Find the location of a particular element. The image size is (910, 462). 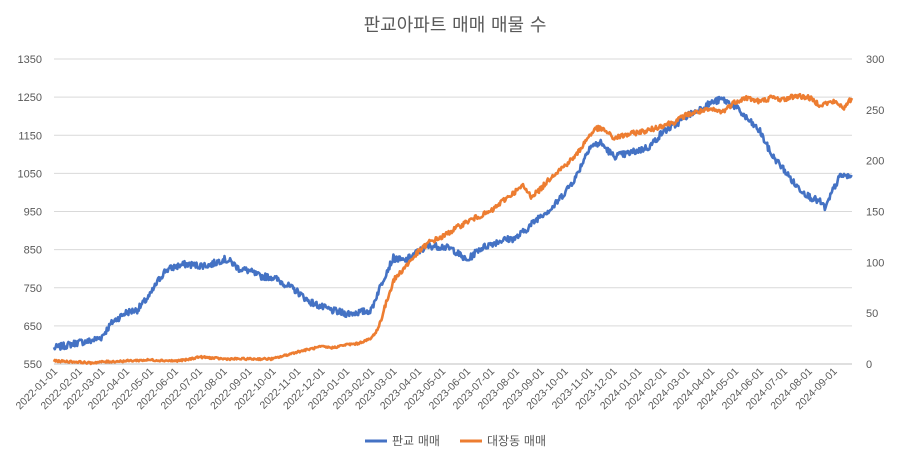

right-y-axis: 0 50 100 150 200 250 300 is located at coordinates (875, 212).